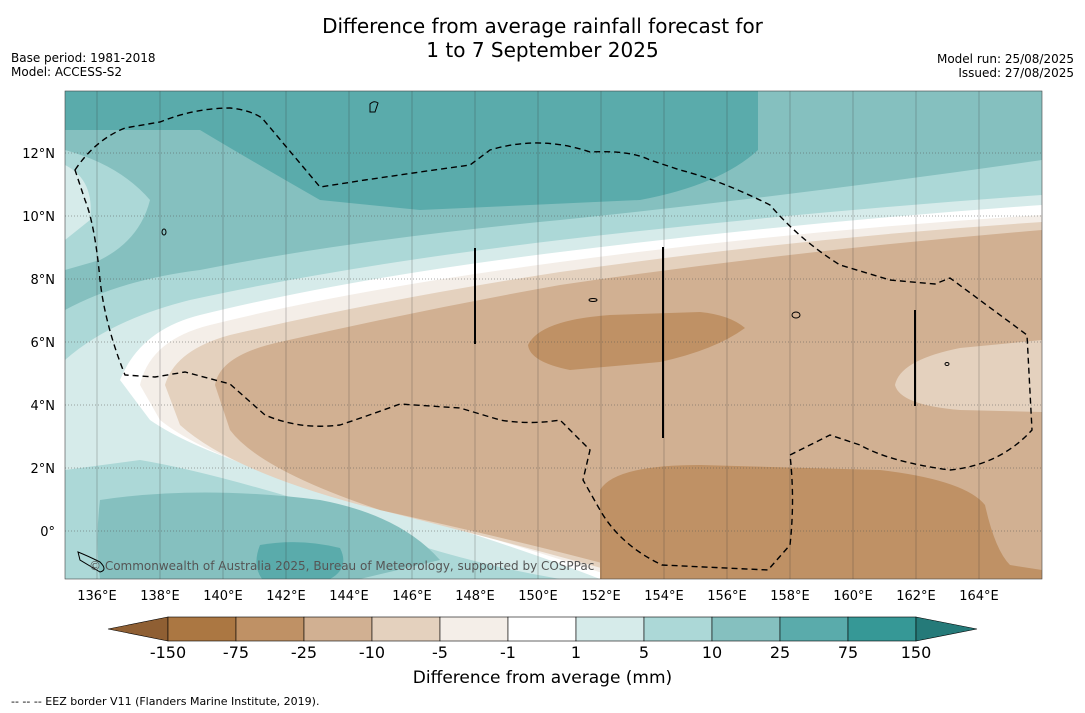 This screenshot has height=713, width=1085. I want to click on meta-left: Base period: 1981-2018 Model: ACCESS-S2, so click(83, 65).